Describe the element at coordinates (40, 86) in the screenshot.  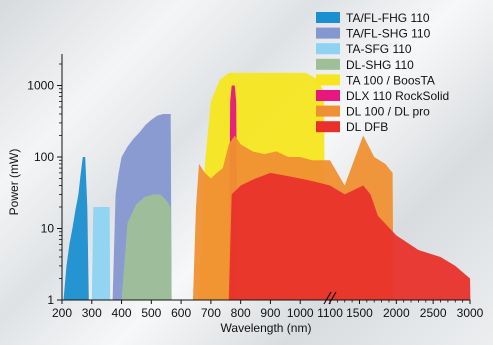
I see `y-tick-label-4: 1000` at that location.